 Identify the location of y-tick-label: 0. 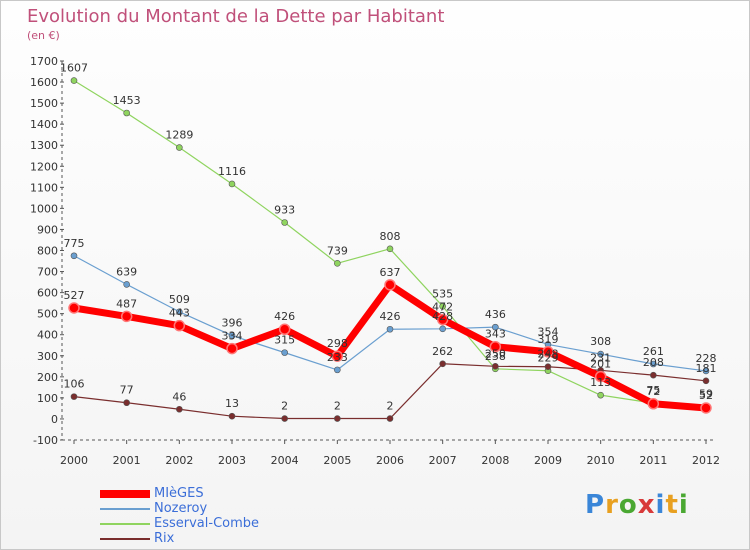
(54, 419).